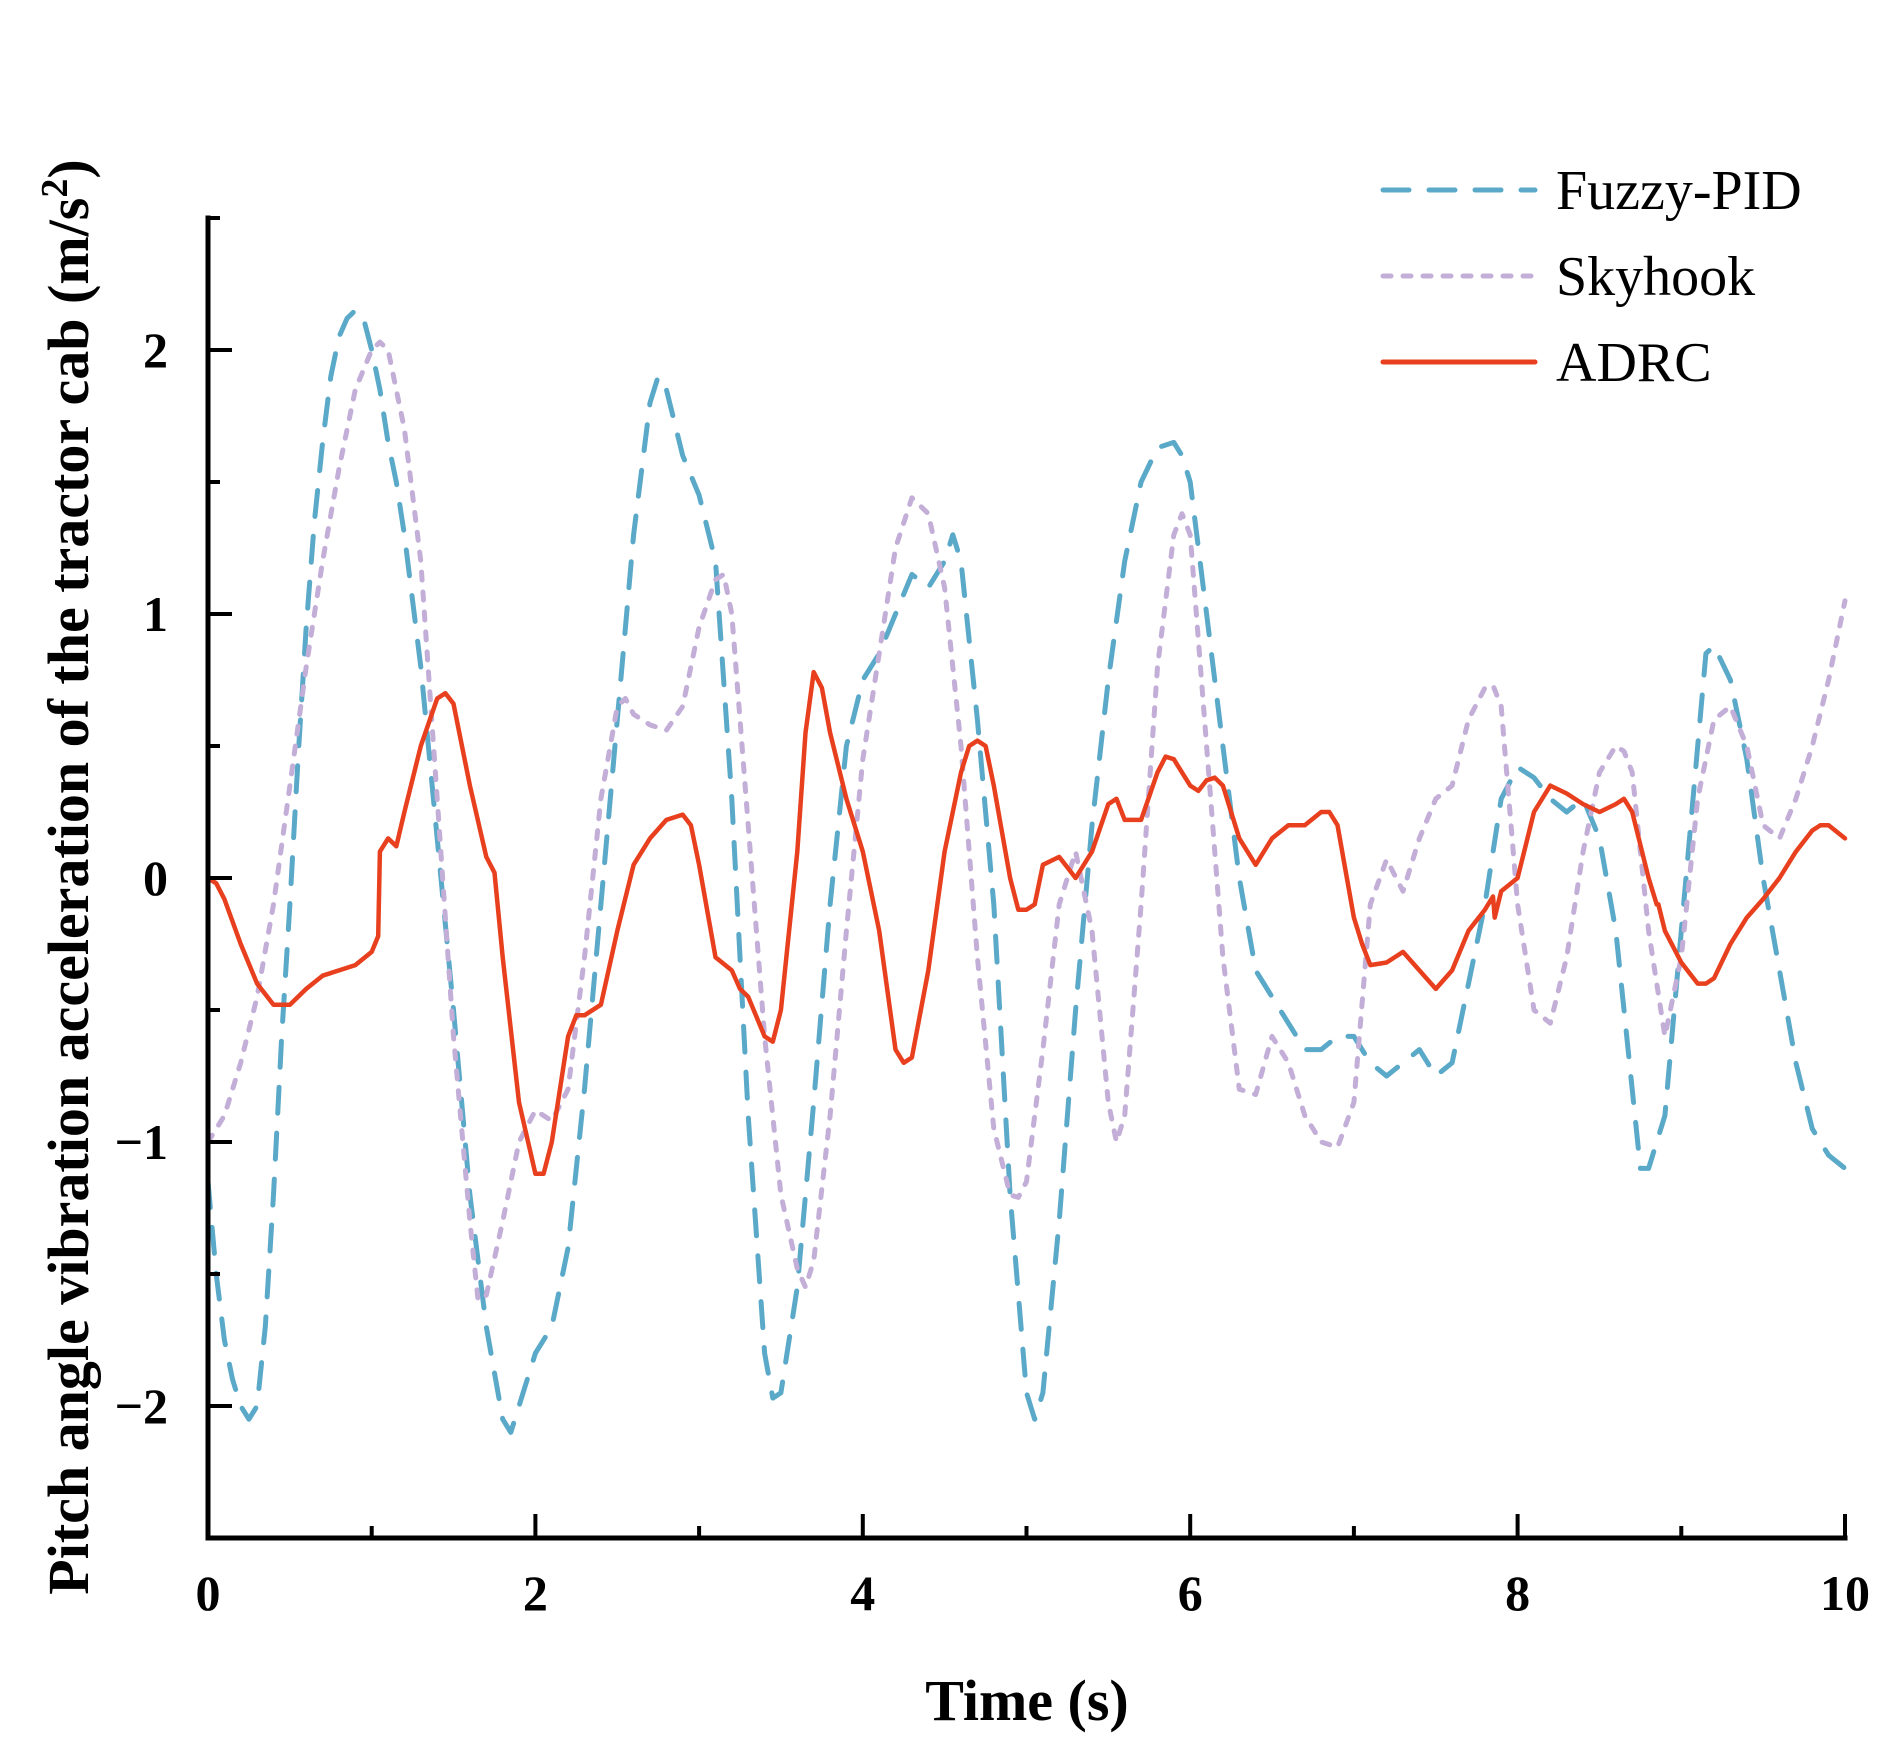 Image resolution: width=1892 pixels, height=1760 pixels. What do you see at coordinates (208, 1593) in the screenshot?
I see `x-tick-label: 0` at bounding box center [208, 1593].